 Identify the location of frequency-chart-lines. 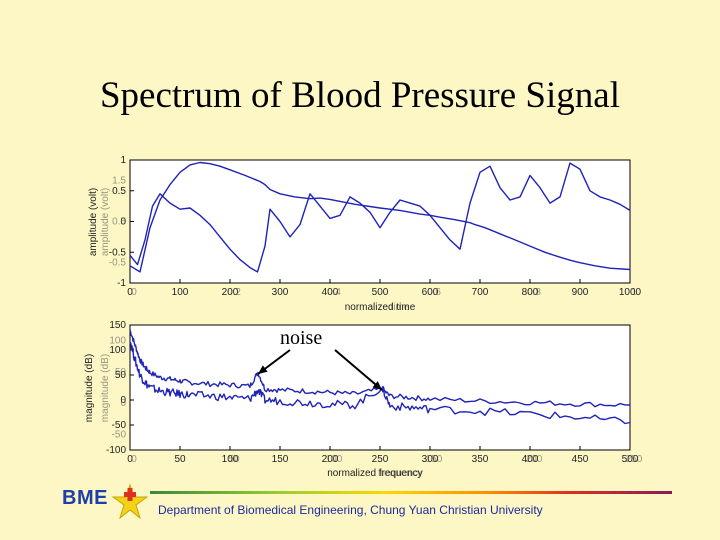
(380, 377).